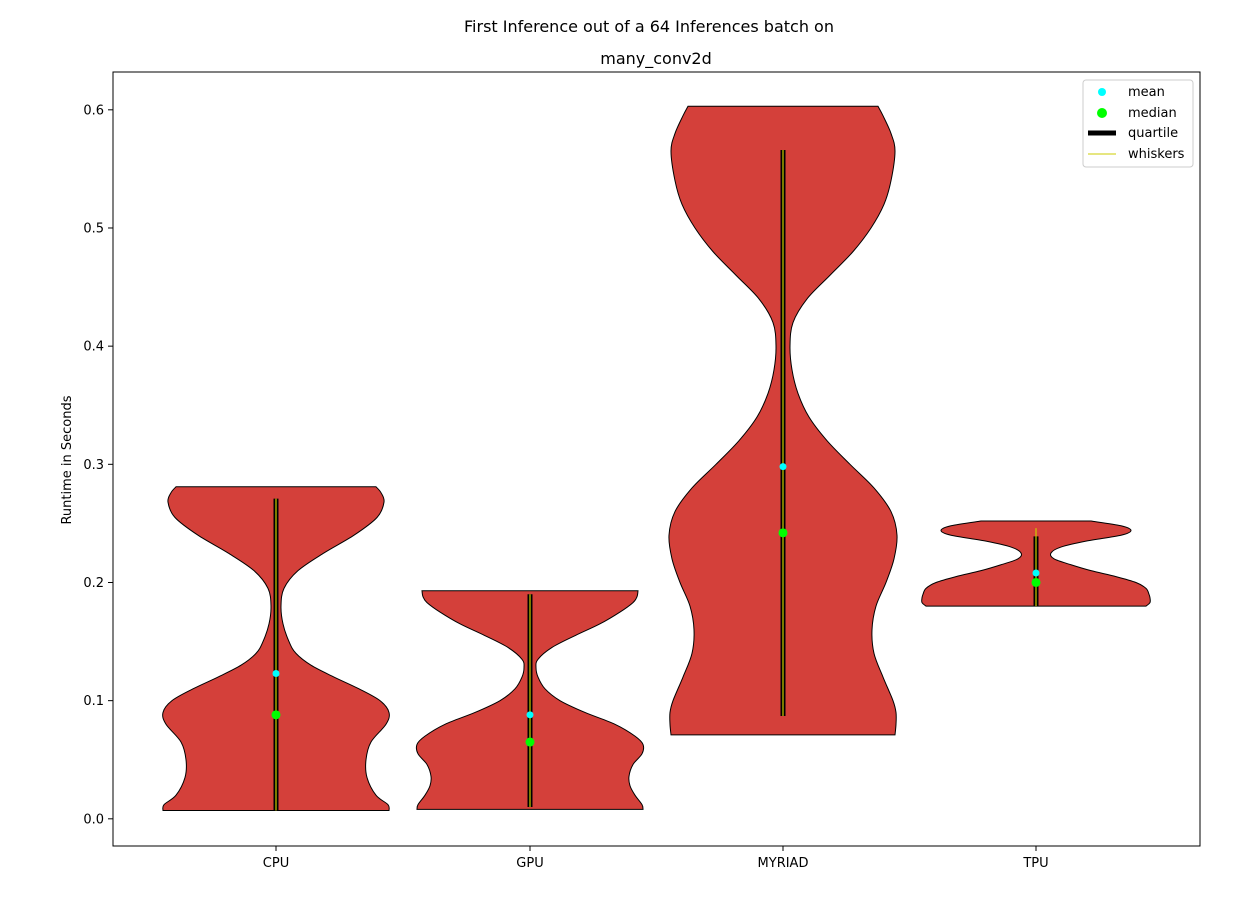 The width and height of the screenshot is (1250, 900). What do you see at coordinates (783, 467) in the screenshot?
I see `mean-point-myriad` at bounding box center [783, 467].